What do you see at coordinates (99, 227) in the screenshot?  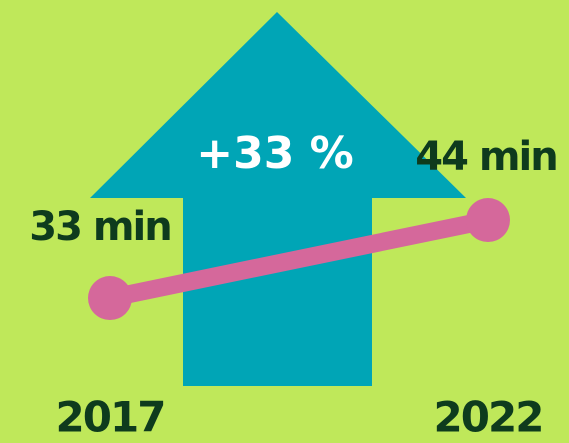 I see `value-label: 33 min` at bounding box center [99, 227].